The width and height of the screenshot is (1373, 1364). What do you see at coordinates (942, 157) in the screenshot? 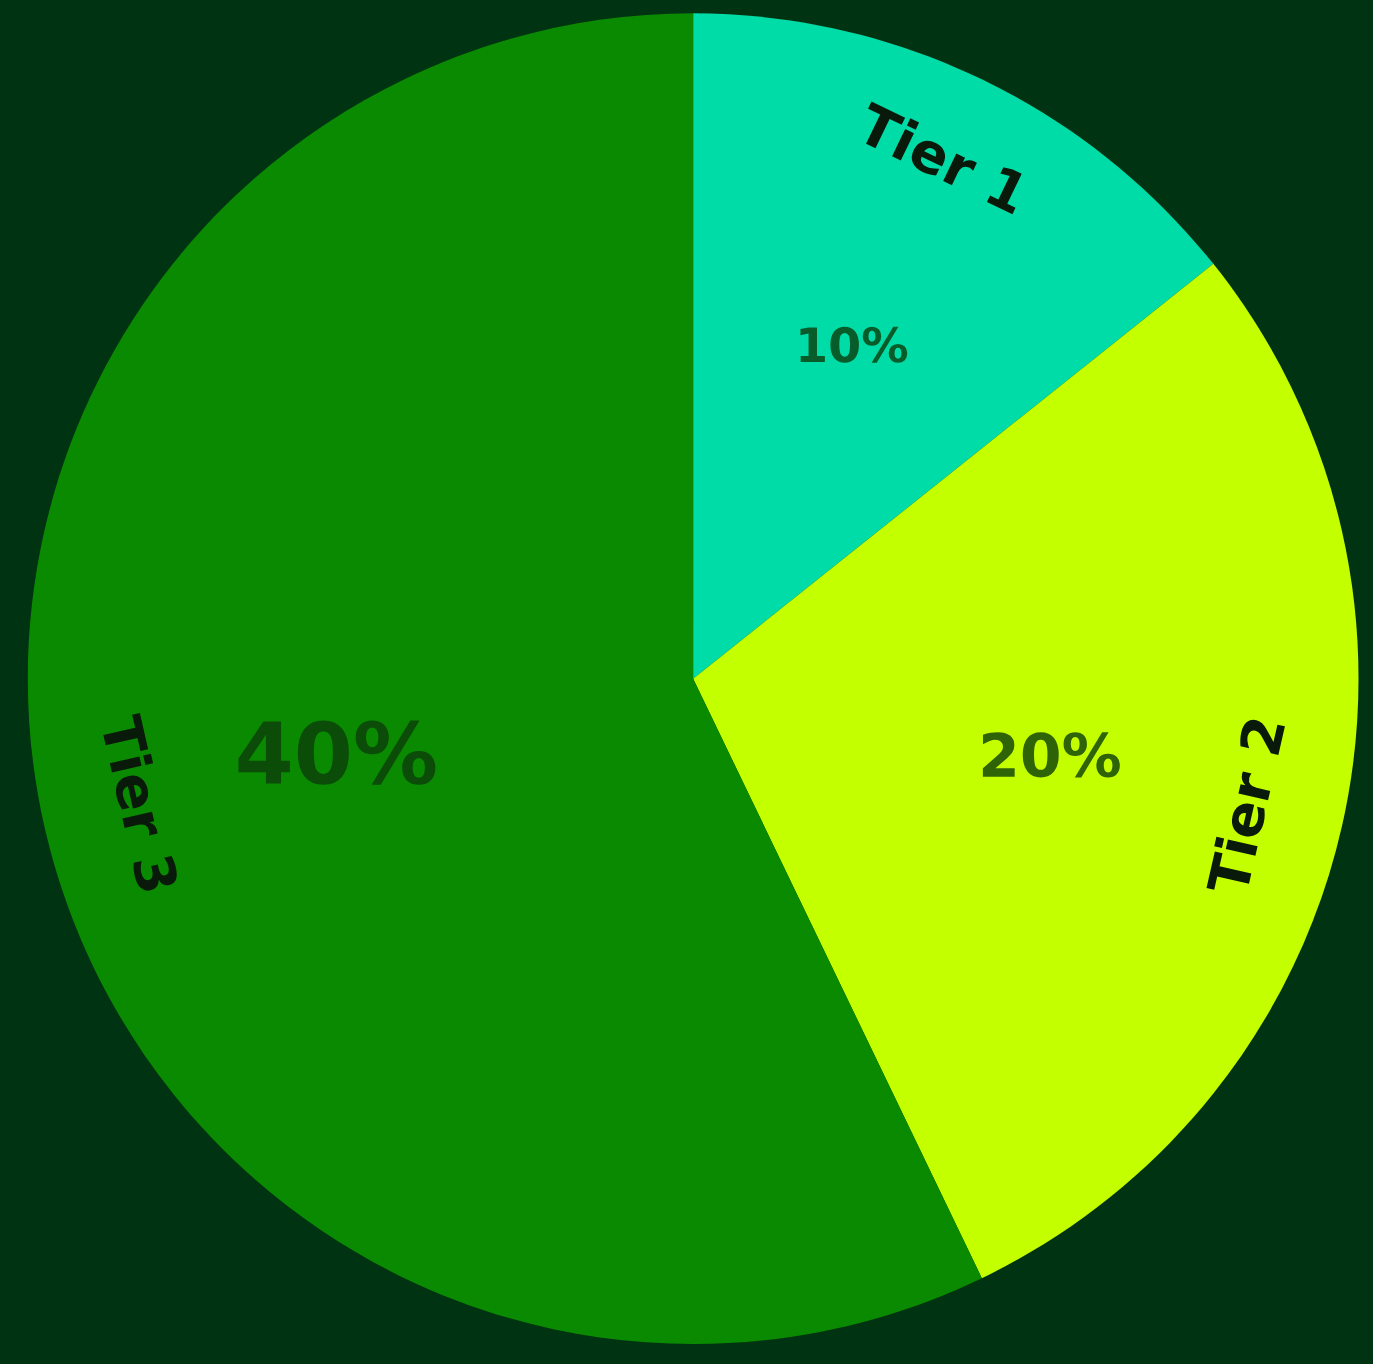
I see `slice-label: Tier 1` at bounding box center [942, 157].